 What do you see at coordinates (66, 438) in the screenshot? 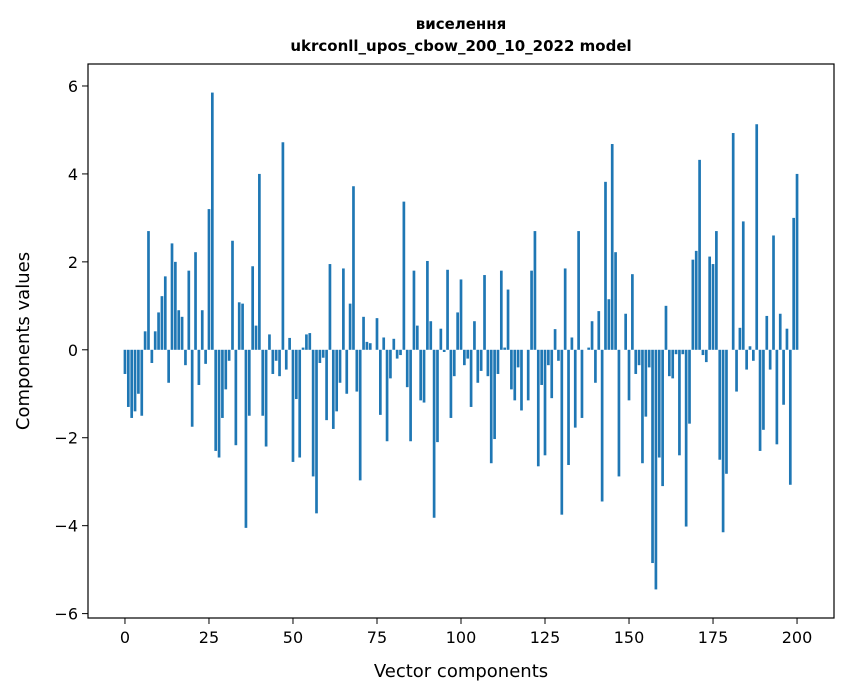
I see `y-tick-label: −2` at bounding box center [66, 438].